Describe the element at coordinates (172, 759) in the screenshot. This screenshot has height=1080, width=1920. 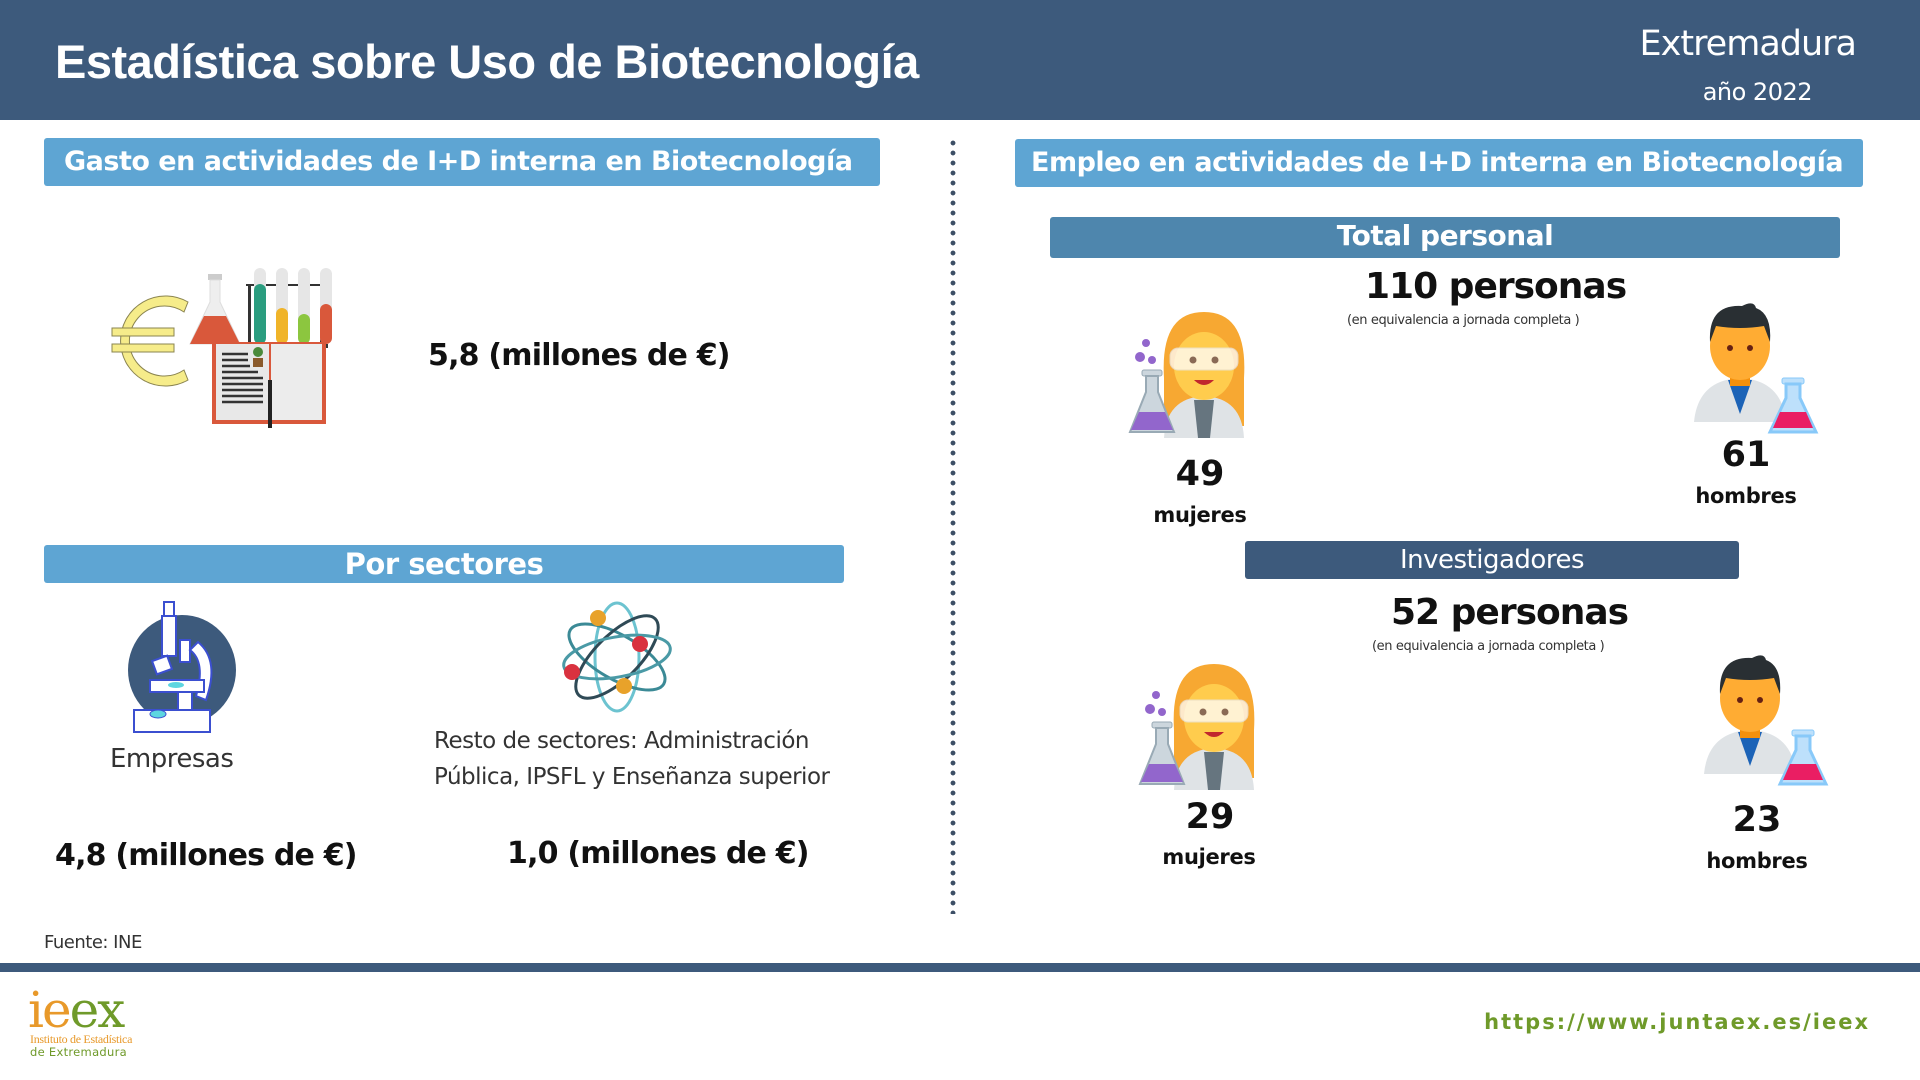
I see `sector-label-empresas: Empresas` at that location.